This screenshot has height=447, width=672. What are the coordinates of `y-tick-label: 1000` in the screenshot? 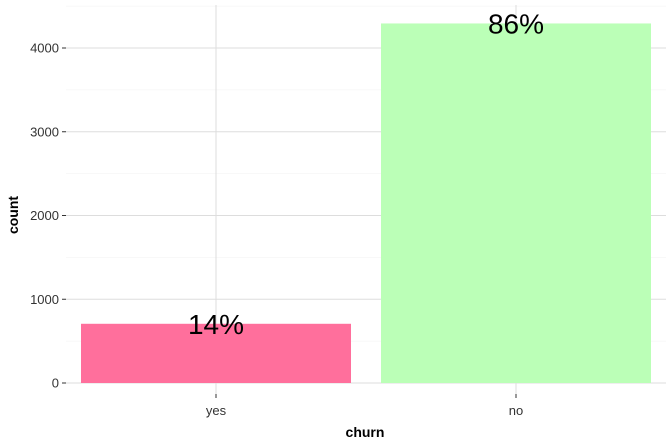 It's located at (44, 299).